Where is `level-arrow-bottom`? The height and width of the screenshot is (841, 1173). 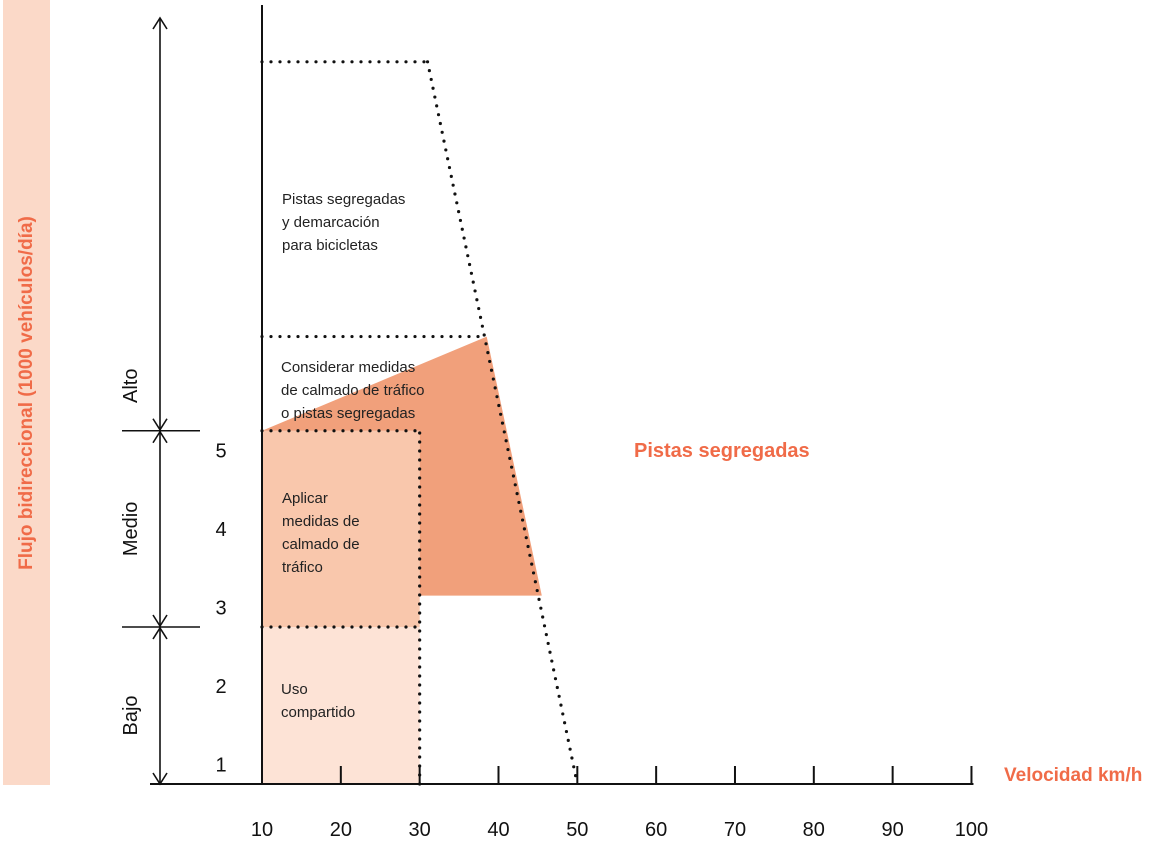
level-arrow-bottom is located at coordinates (160, 779).